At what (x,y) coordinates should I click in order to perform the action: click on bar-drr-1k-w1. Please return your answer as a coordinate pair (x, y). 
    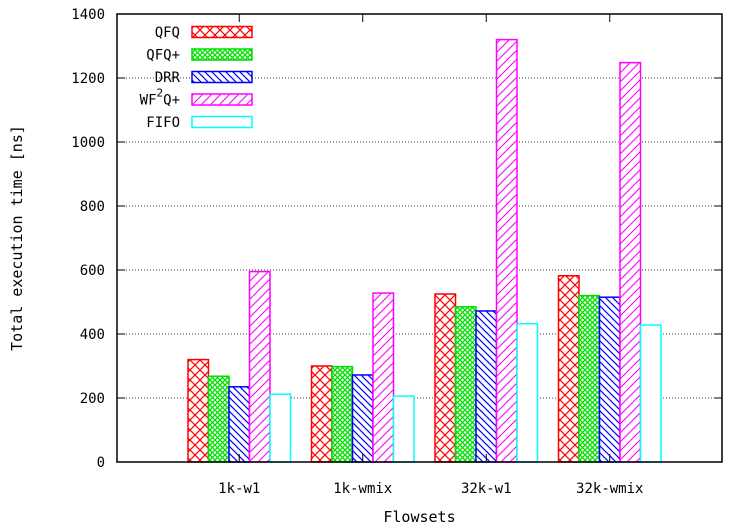
    Looking at the image, I should click on (239, 424).